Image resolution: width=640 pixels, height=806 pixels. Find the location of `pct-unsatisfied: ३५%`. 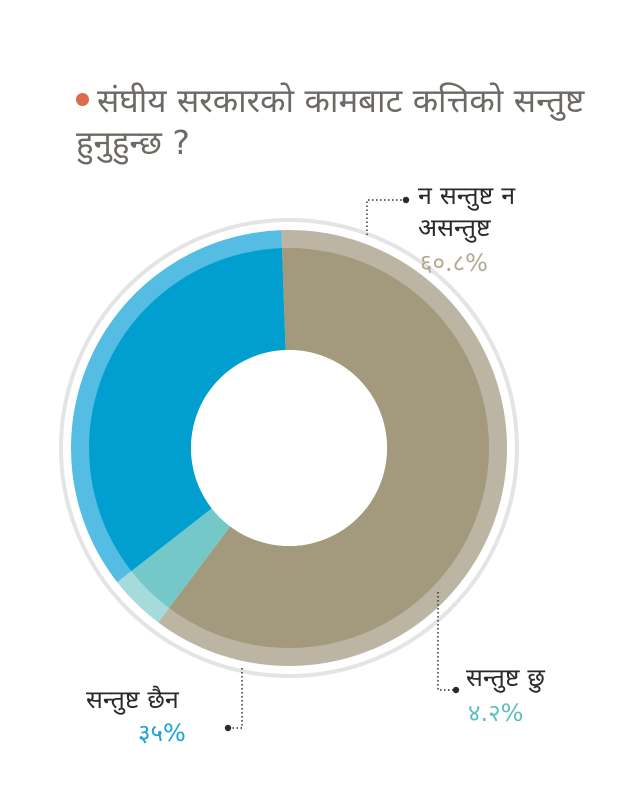

pct-unsatisfied: ३५% is located at coordinates (162, 733).